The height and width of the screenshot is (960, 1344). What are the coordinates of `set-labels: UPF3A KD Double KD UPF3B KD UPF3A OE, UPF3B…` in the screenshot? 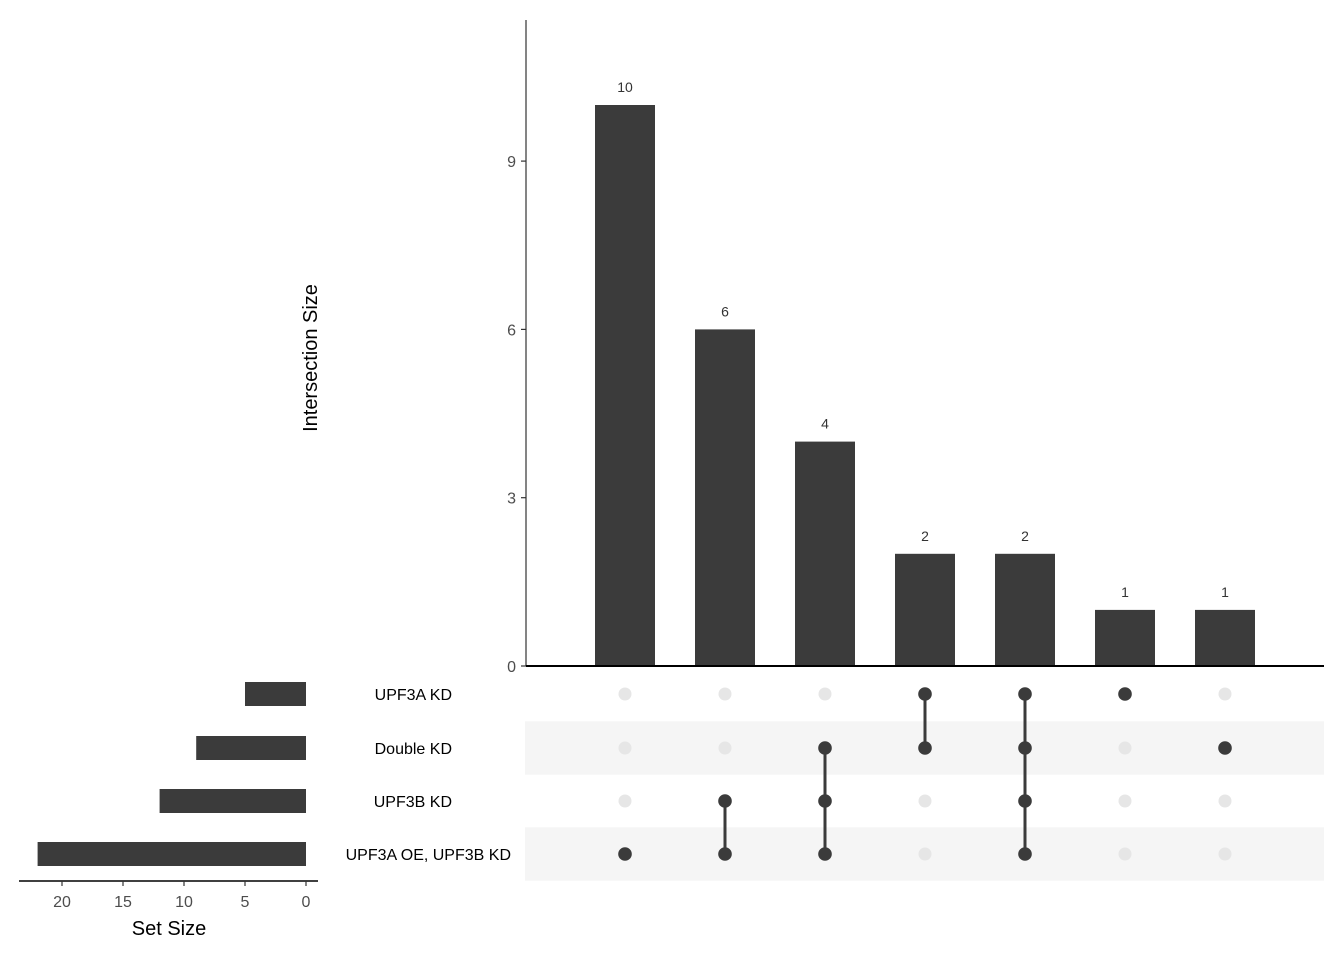 It's located at (428, 775).